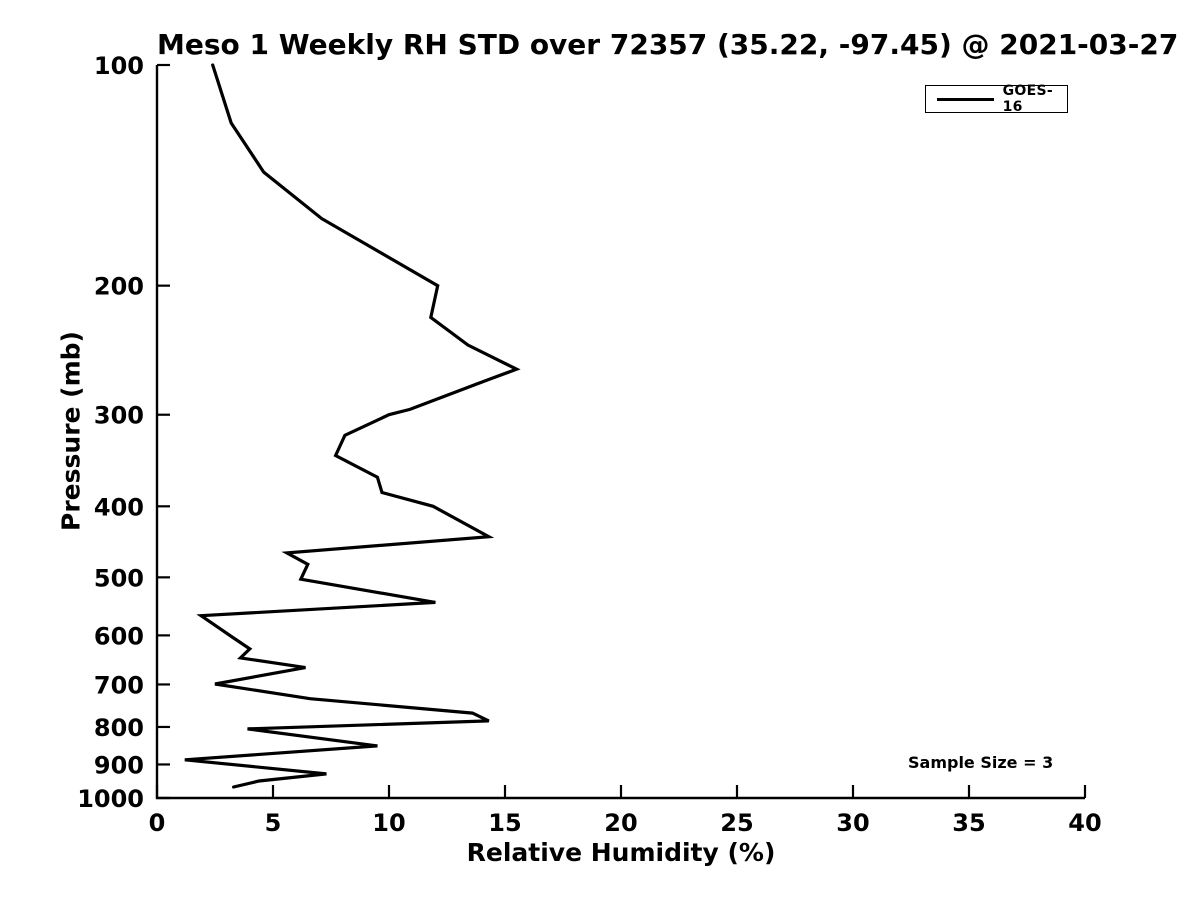 Image resolution: width=1200 pixels, height=900 pixels. Describe the element at coordinates (968, 823) in the screenshot. I see `x-tick-label: 35` at that location.